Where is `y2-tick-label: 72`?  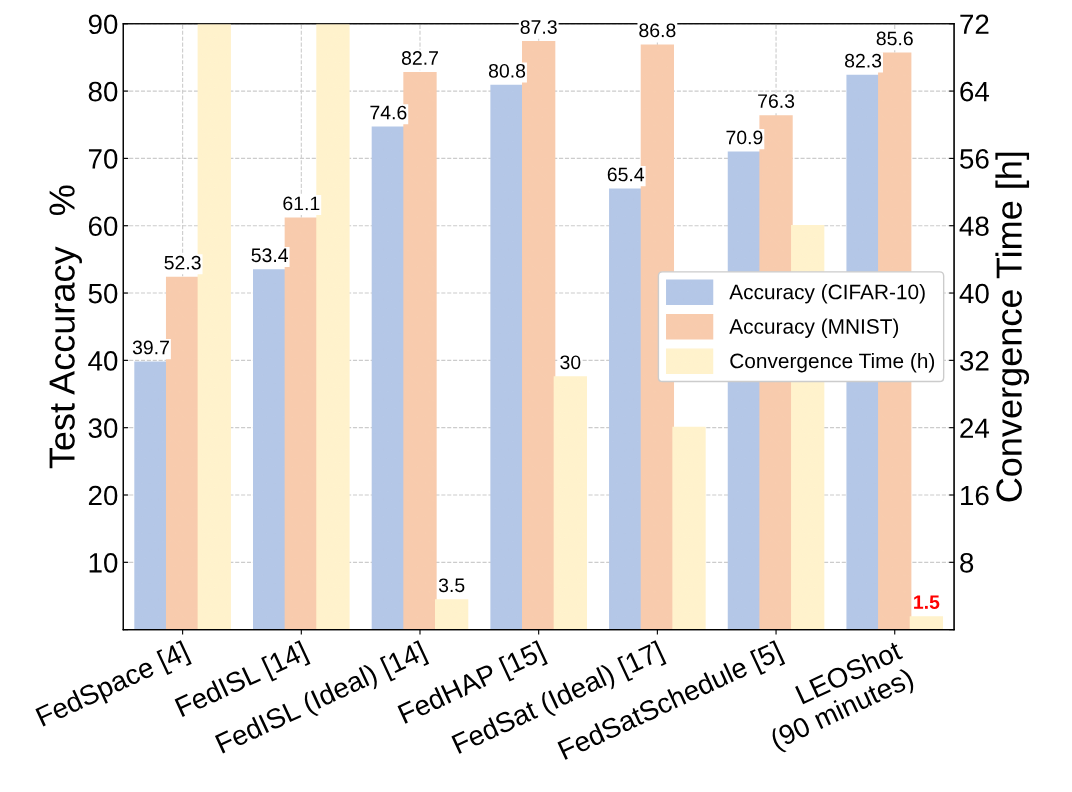
y2-tick-label: 72 is located at coordinates (974, 24).